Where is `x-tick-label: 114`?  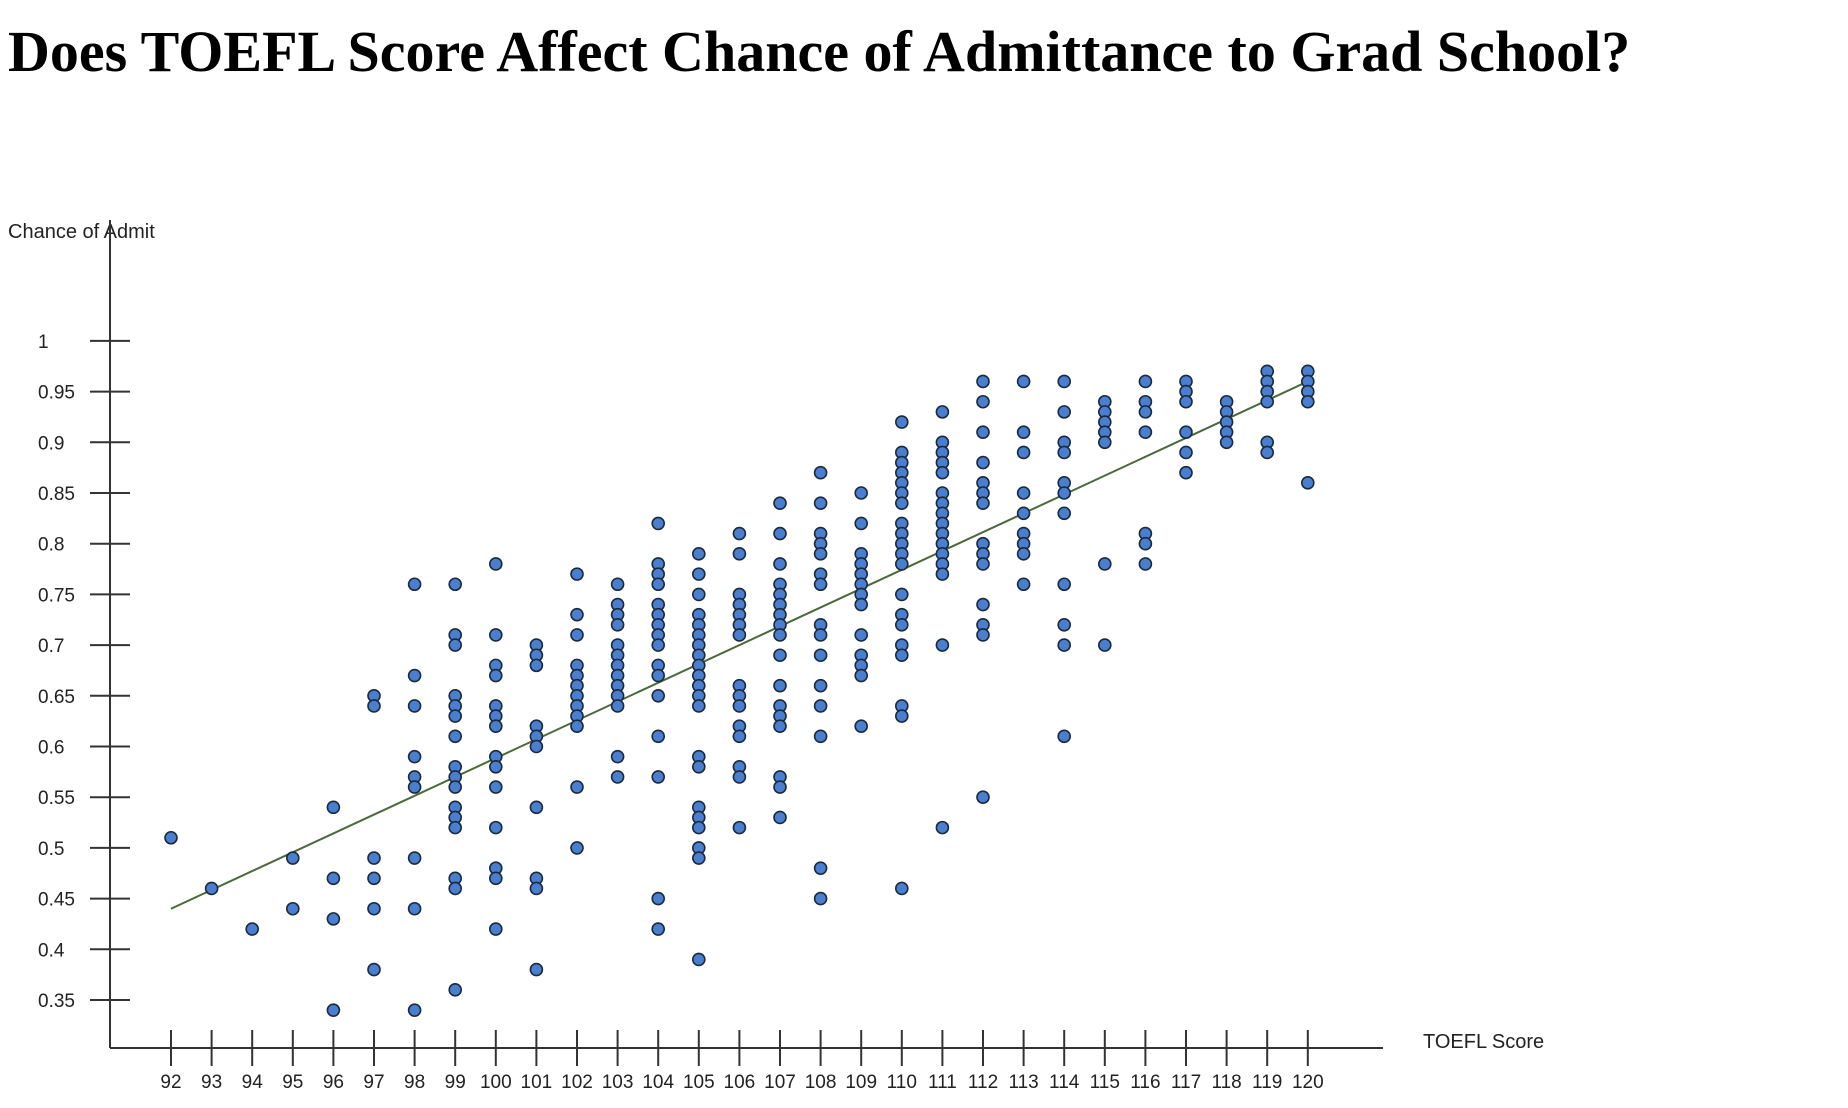
x-tick-label: 114 is located at coordinates (1064, 1082).